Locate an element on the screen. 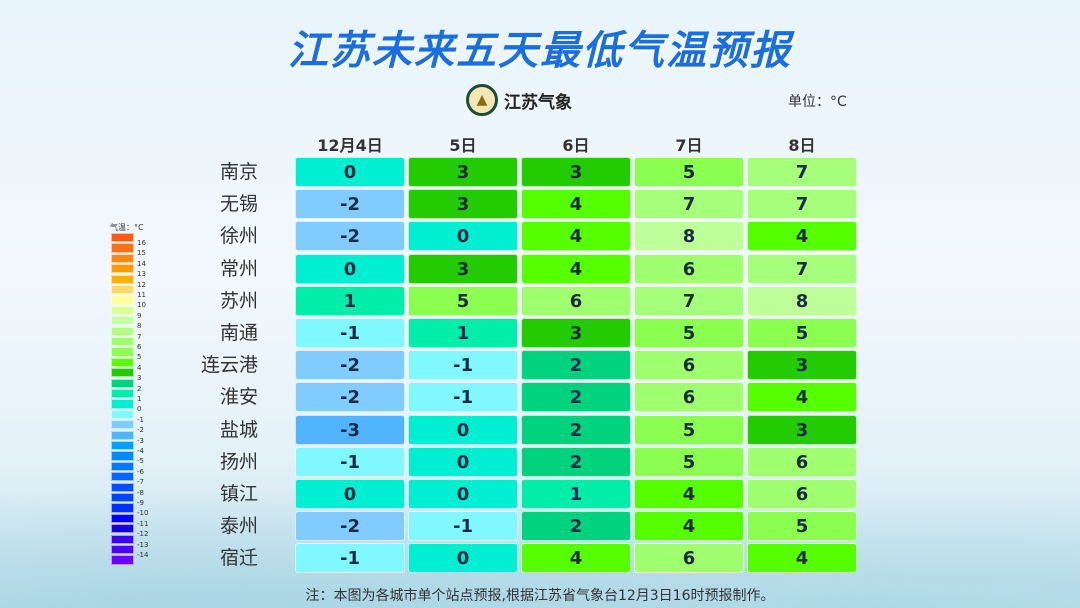 This screenshot has width=1080, height=608. footnote: 注：本图为各城市单个站点预报,根据江苏省气象台12月3日16时预报制作。 is located at coordinates (540, 596).